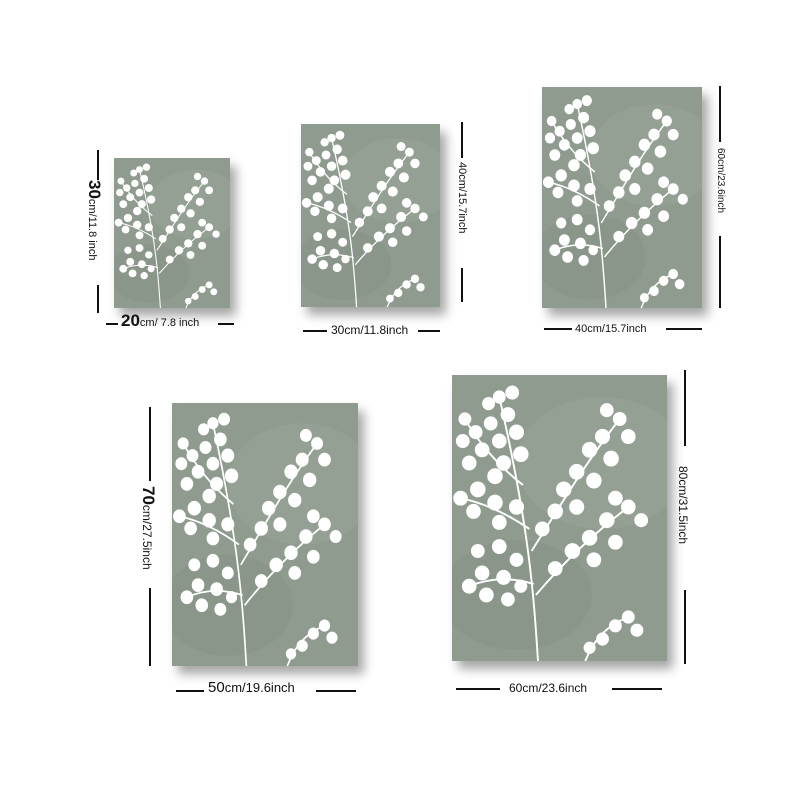  What do you see at coordinates (611, 329) in the screenshot?
I see `width-label-40x60: 40cm/15.7inch` at bounding box center [611, 329].